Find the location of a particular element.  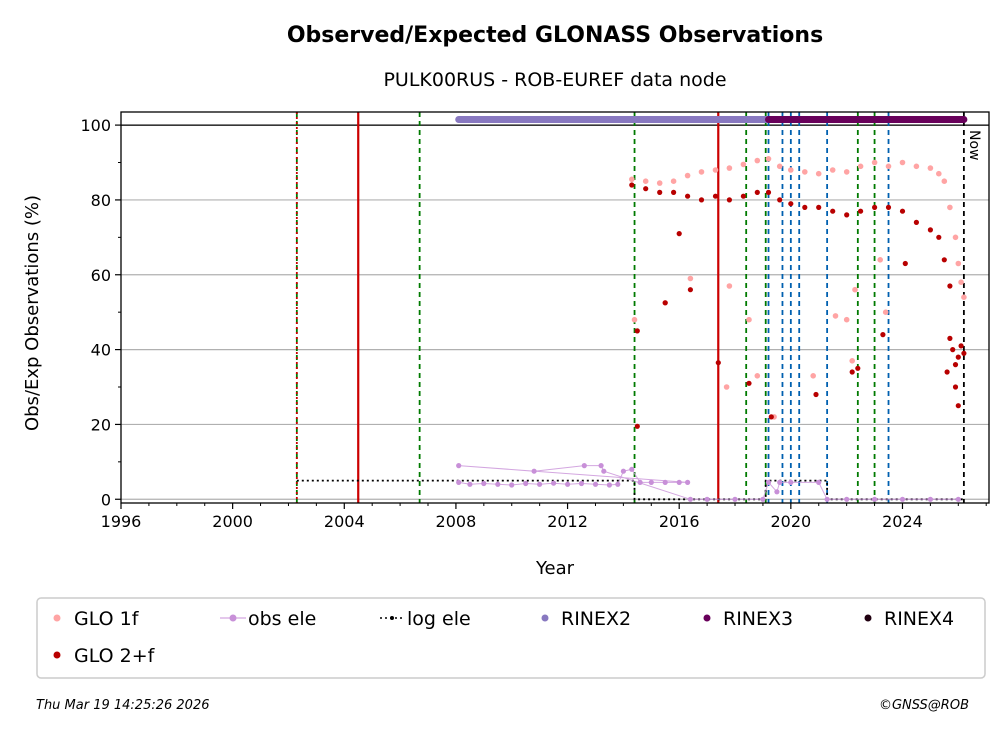

legend-entry-rinex3: RINEX3 is located at coordinates (748, 619).